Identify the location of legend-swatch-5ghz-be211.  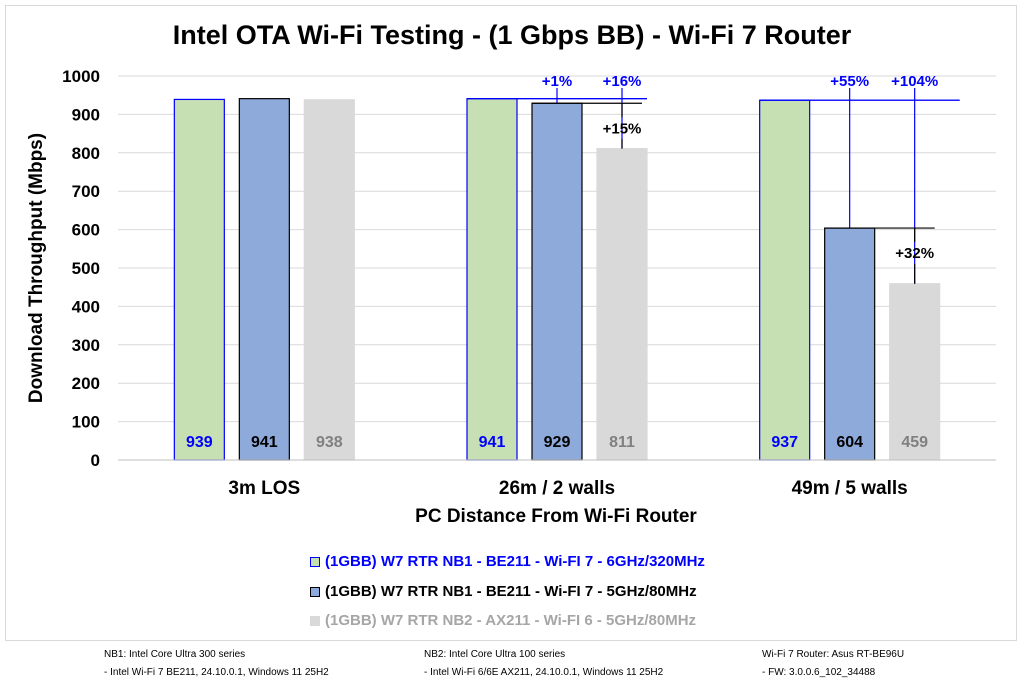
(315, 591).